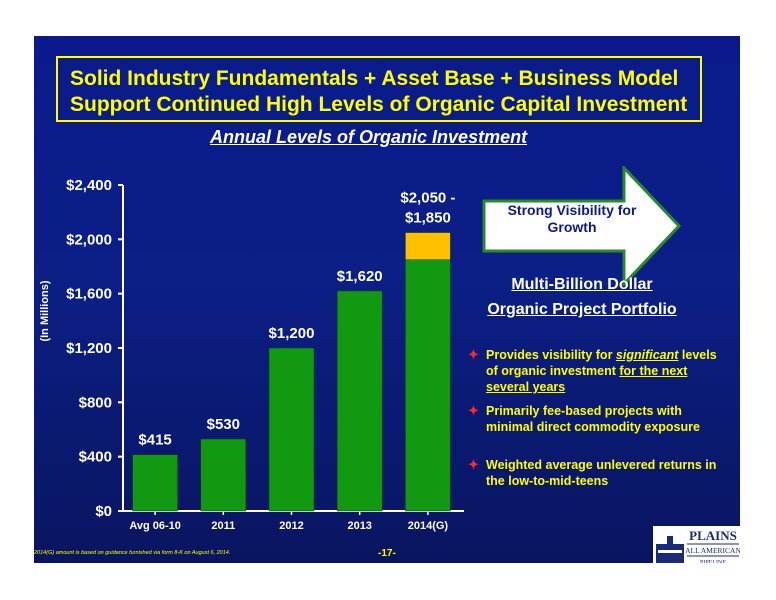 This screenshot has width=776, height=600. I want to click on x-tick-label: 2013, so click(359, 526).